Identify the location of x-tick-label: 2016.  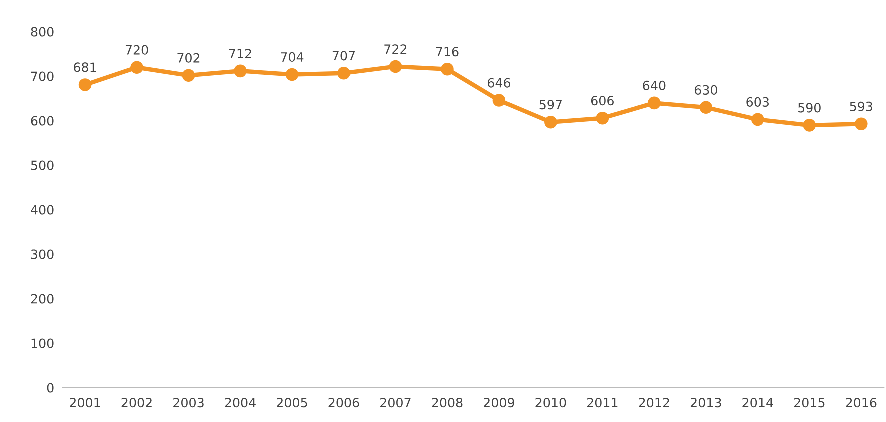
(861, 403).